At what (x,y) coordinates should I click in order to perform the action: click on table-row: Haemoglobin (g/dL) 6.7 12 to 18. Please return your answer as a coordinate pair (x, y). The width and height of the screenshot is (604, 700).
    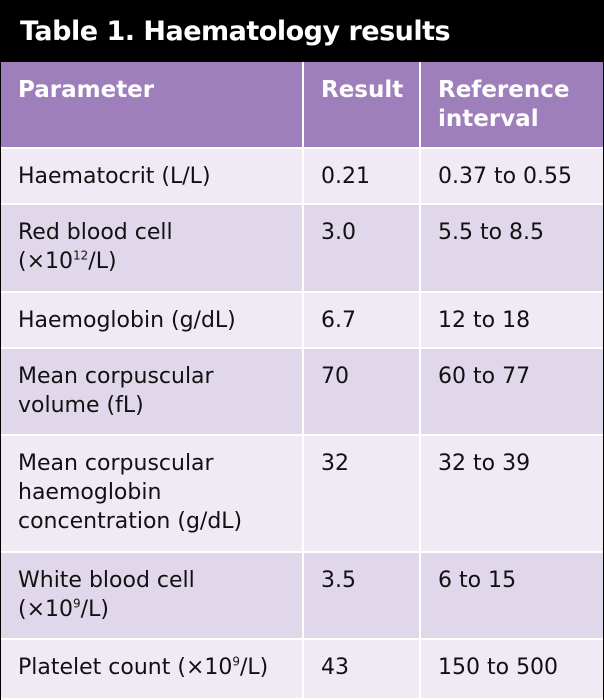
    Looking at the image, I should click on (302, 320).